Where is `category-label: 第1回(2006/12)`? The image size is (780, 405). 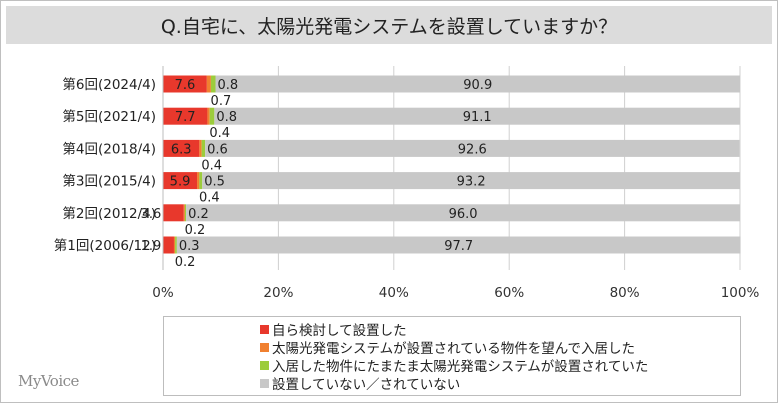
category-label: 第1回(2006/12) is located at coordinates (105, 245).